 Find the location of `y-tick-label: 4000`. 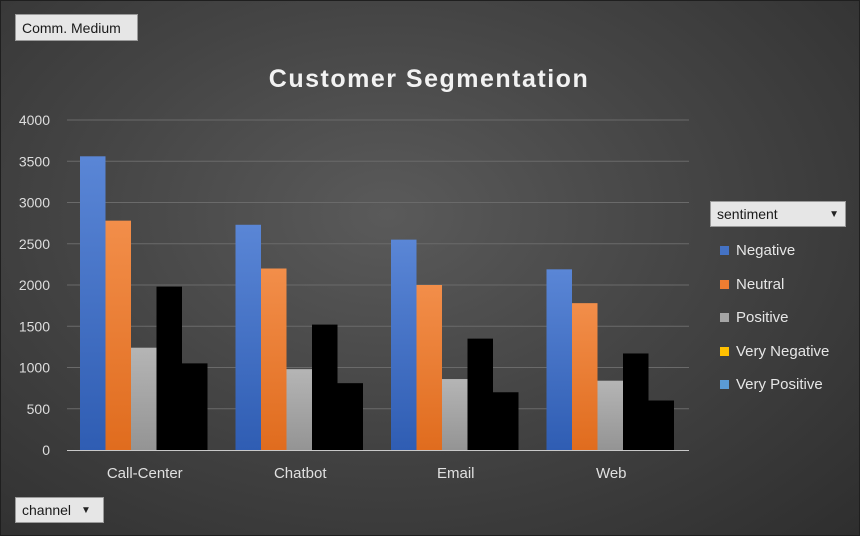

y-tick-label: 4000 is located at coordinates (34, 120).